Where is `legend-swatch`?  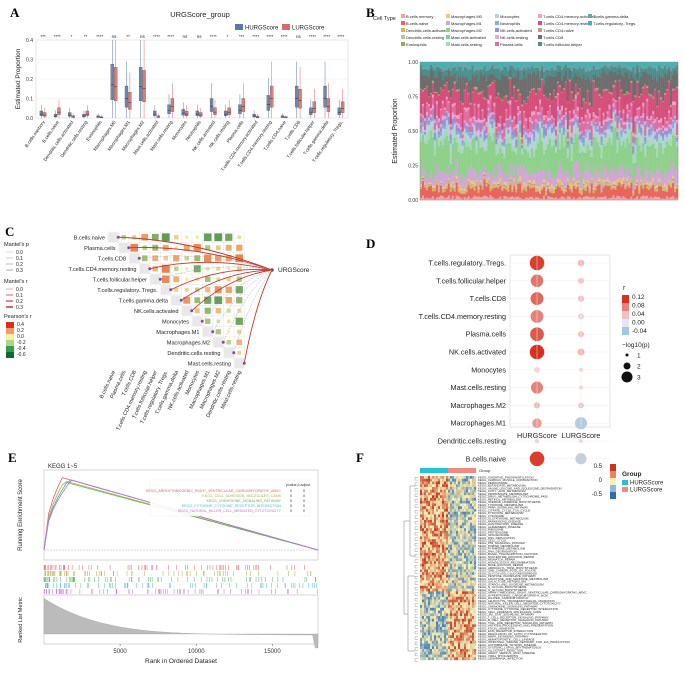
legend-swatch is located at coordinates (497, 30).